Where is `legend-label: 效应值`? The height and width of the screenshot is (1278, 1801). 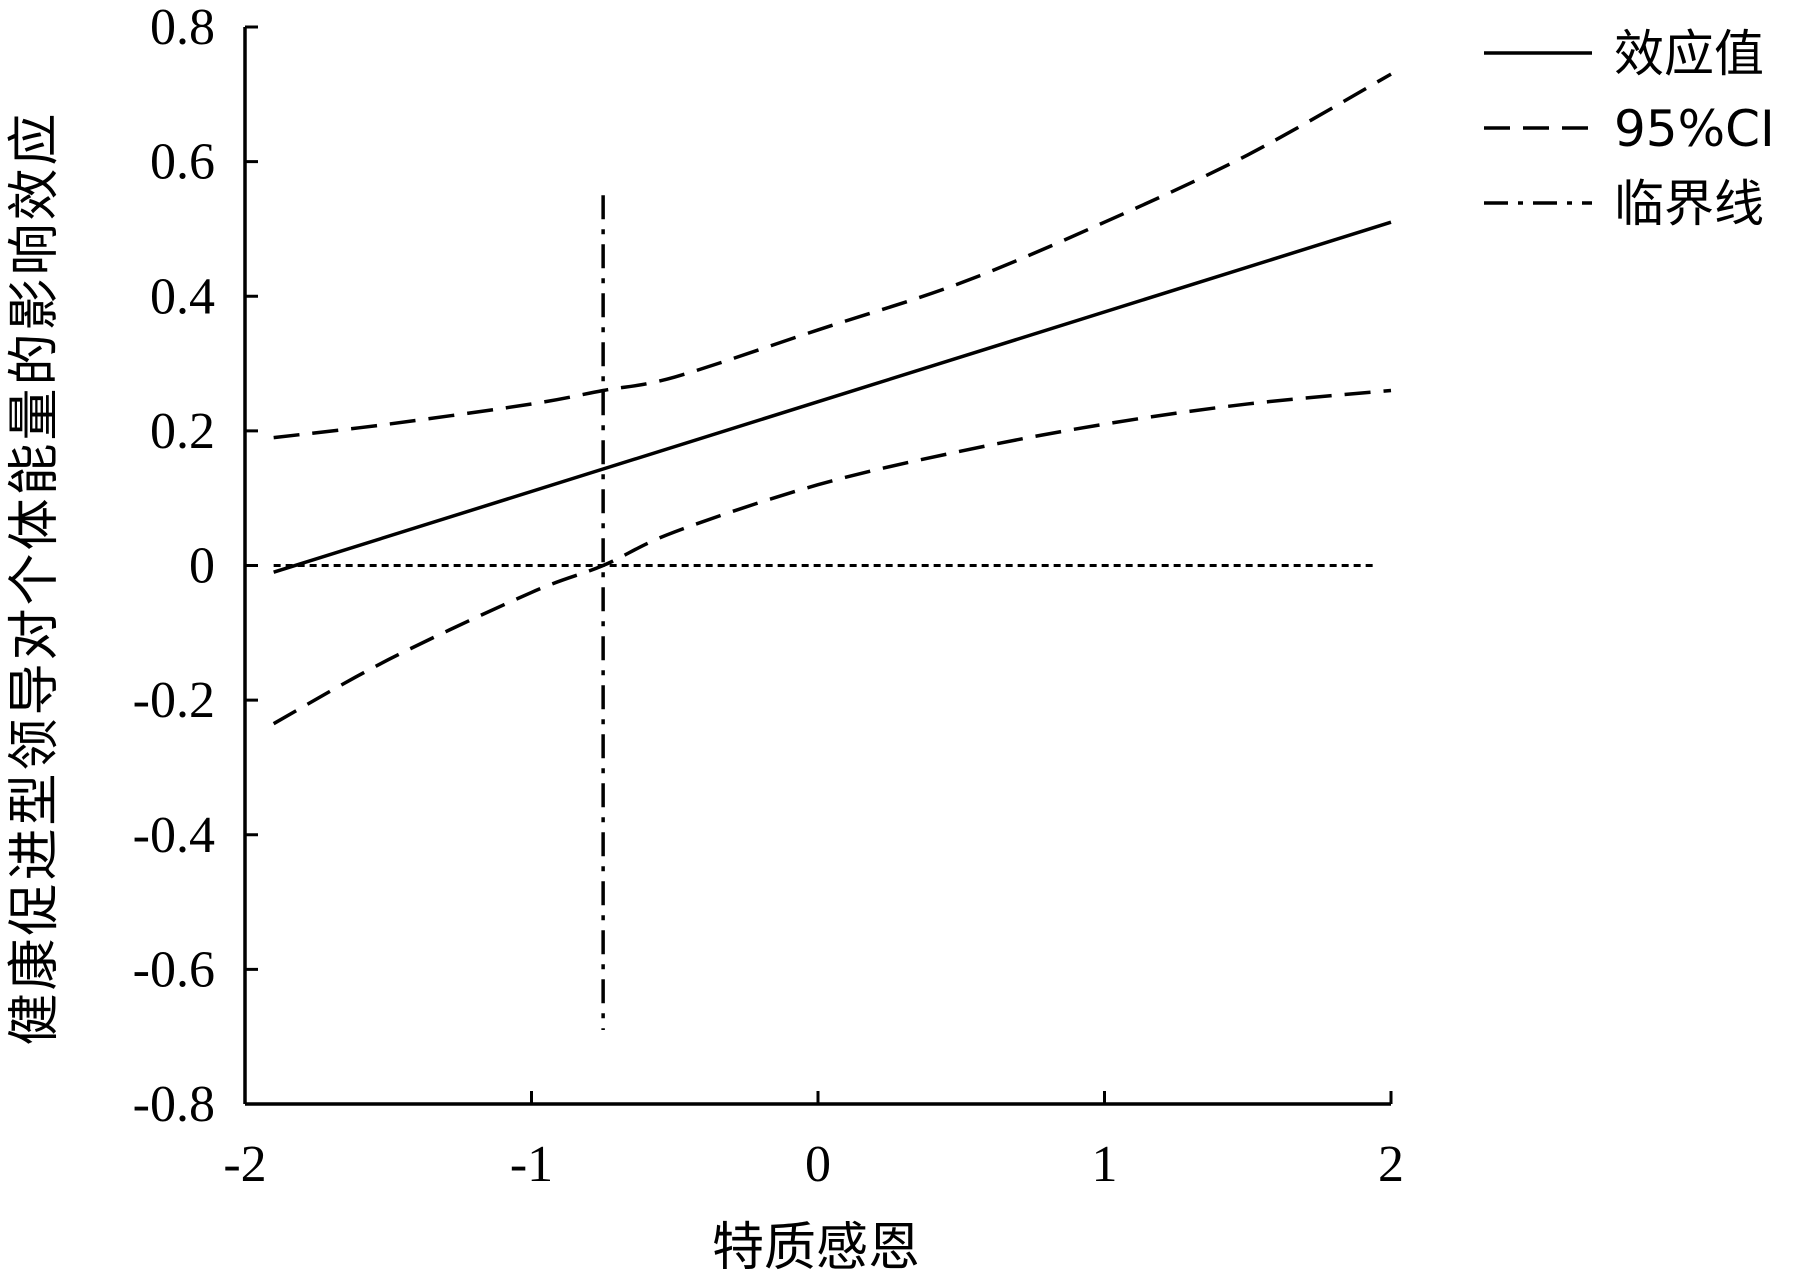 legend-label: 效应值 is located at coordinates (1689, 54).